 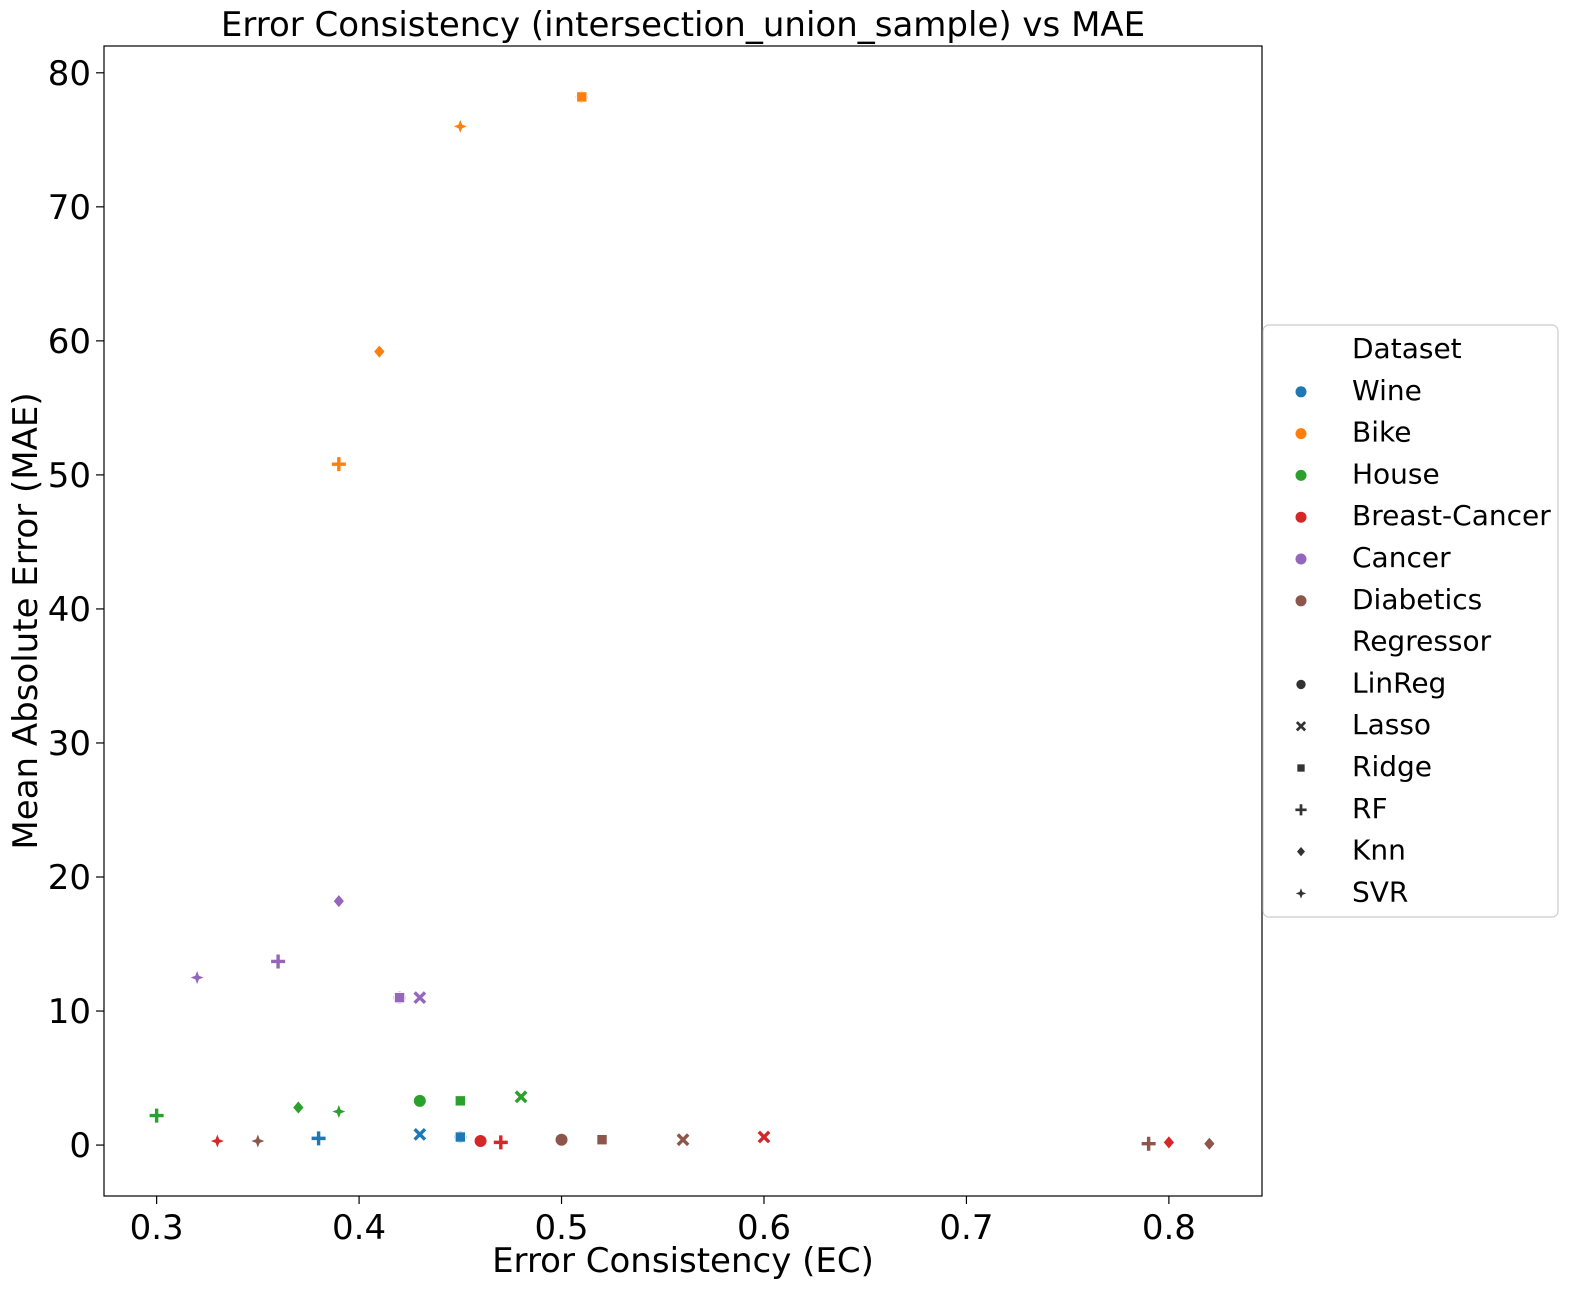 What do you see at coordinates (1301, 893) in the screenshot?
I see `legend-marker-svr` at bounding box center [1301, 893].